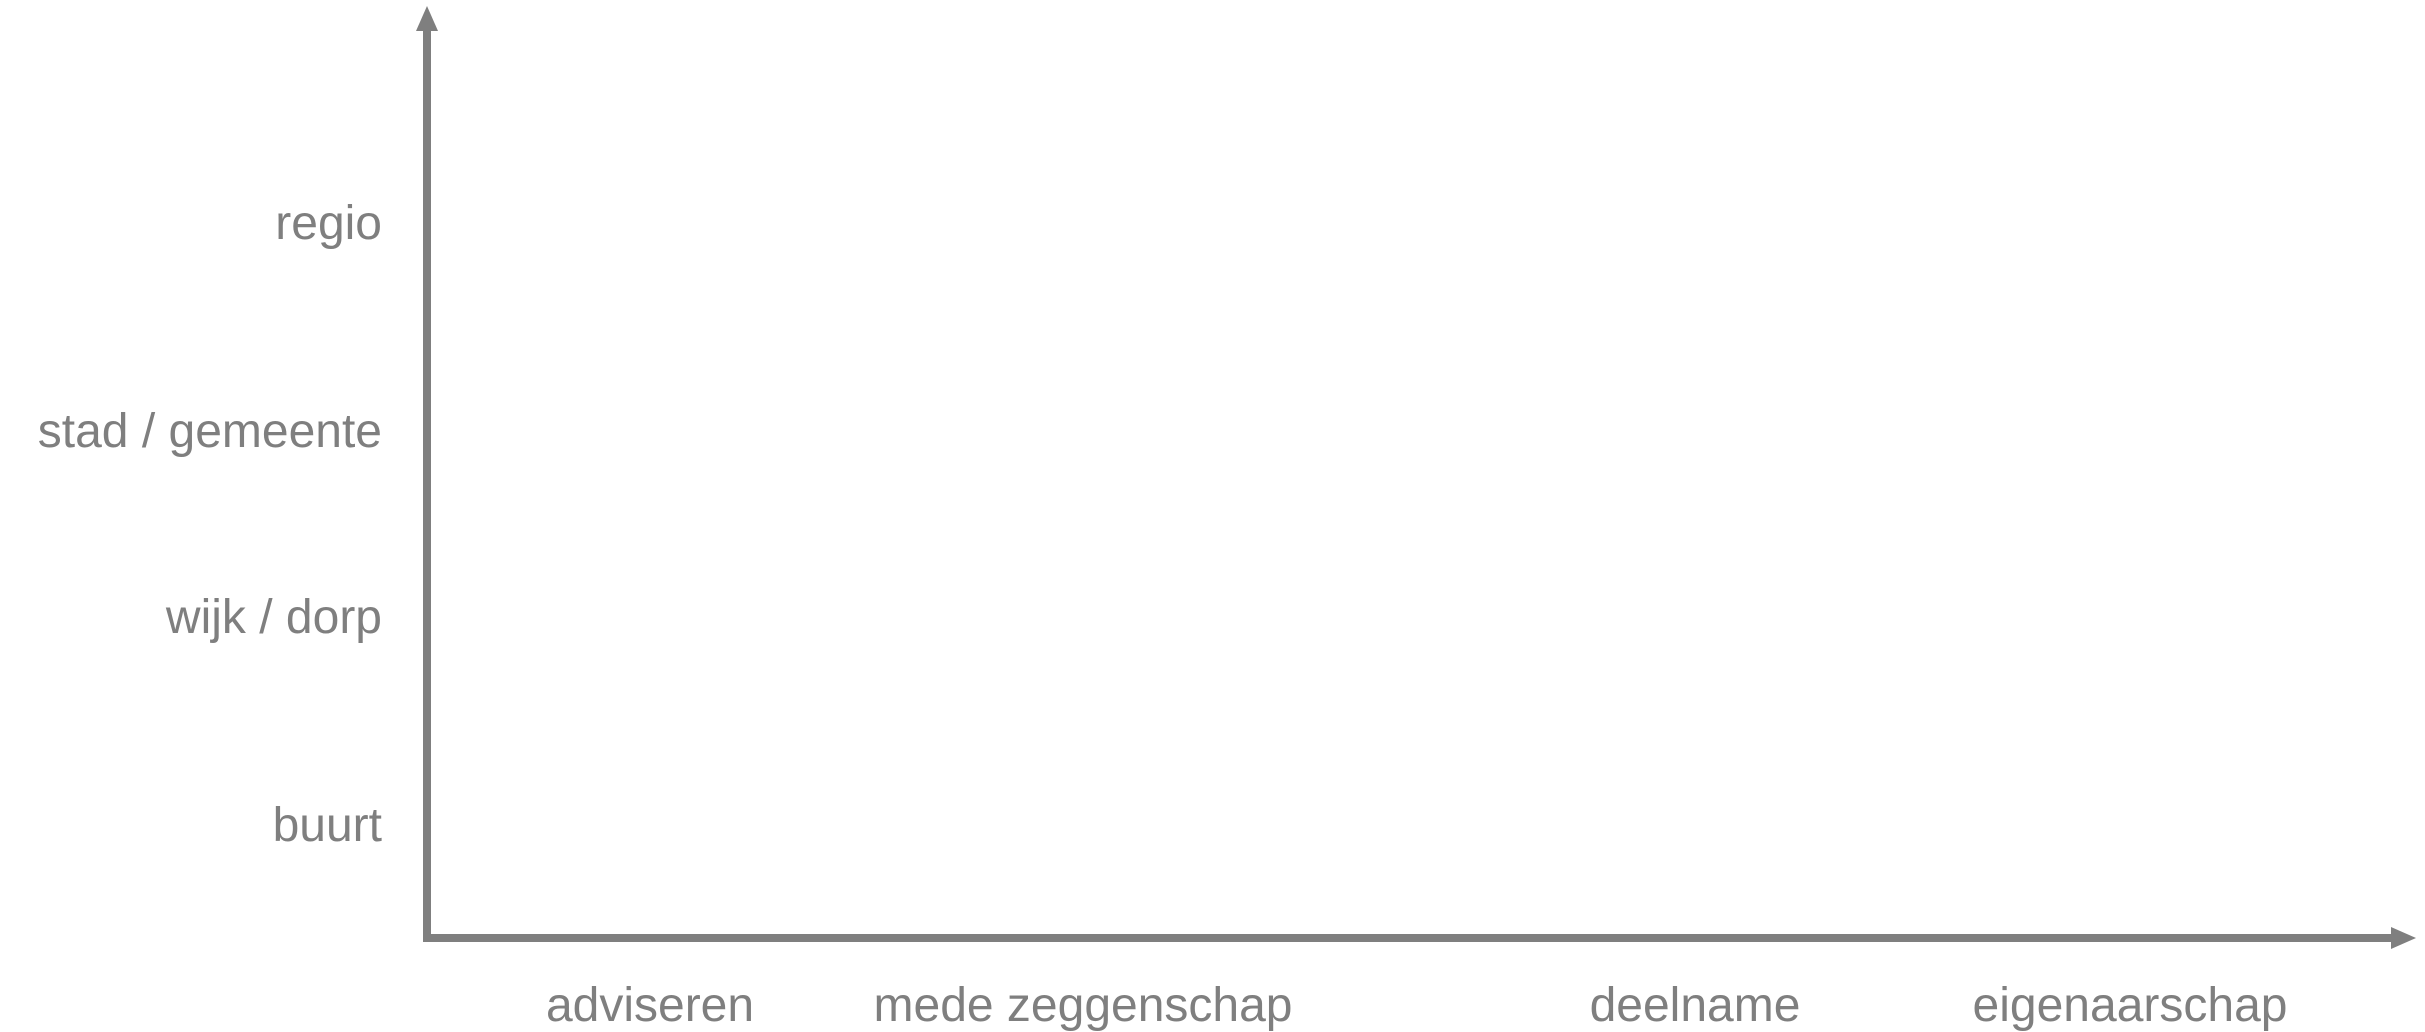 The image size is (2425, 1032). I want to click on y-axis-arrowhead, so click(427, 18).